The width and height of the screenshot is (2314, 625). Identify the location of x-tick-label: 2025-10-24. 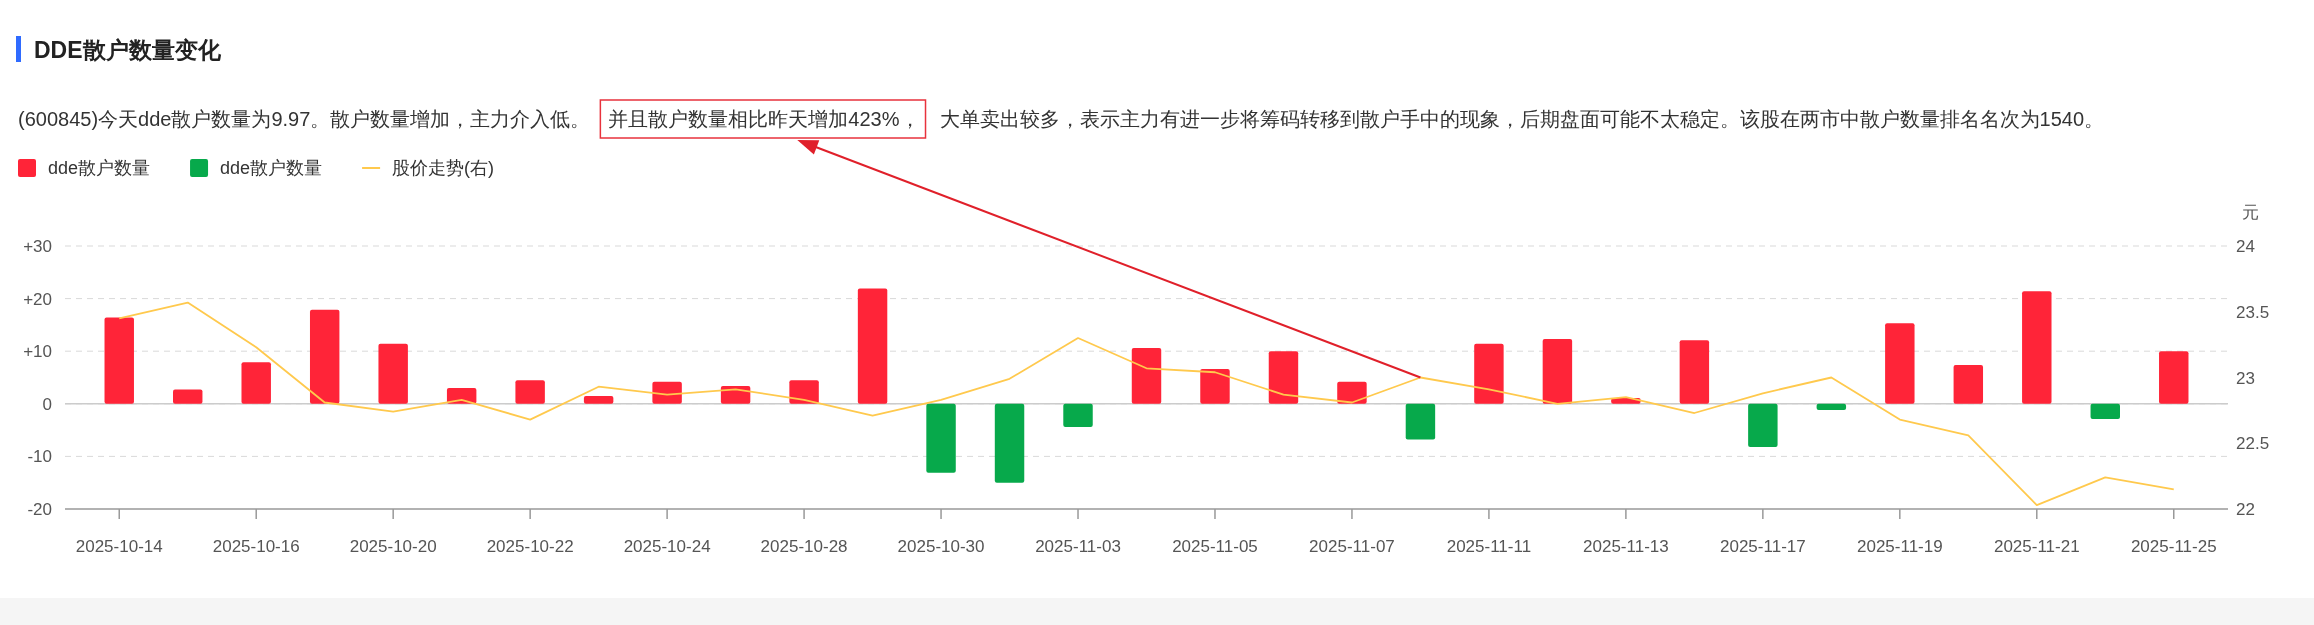
(667, 546).